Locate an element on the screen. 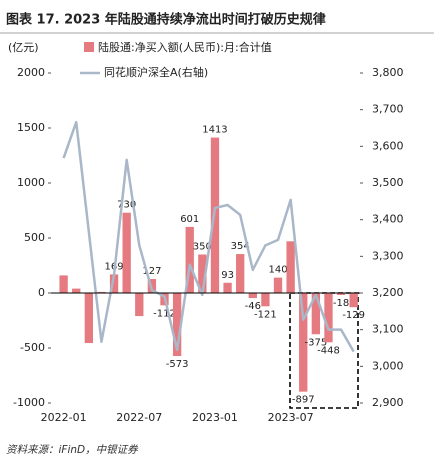 The image size is (434, 471). value-label: 127 is located at coordinates (151, 271).